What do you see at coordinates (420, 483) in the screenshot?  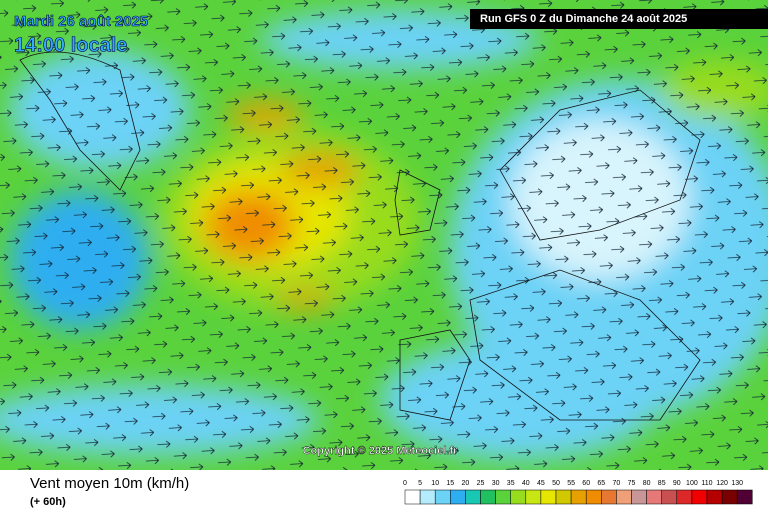 I see `legend-label: 5` at bounding box center [420, 483].